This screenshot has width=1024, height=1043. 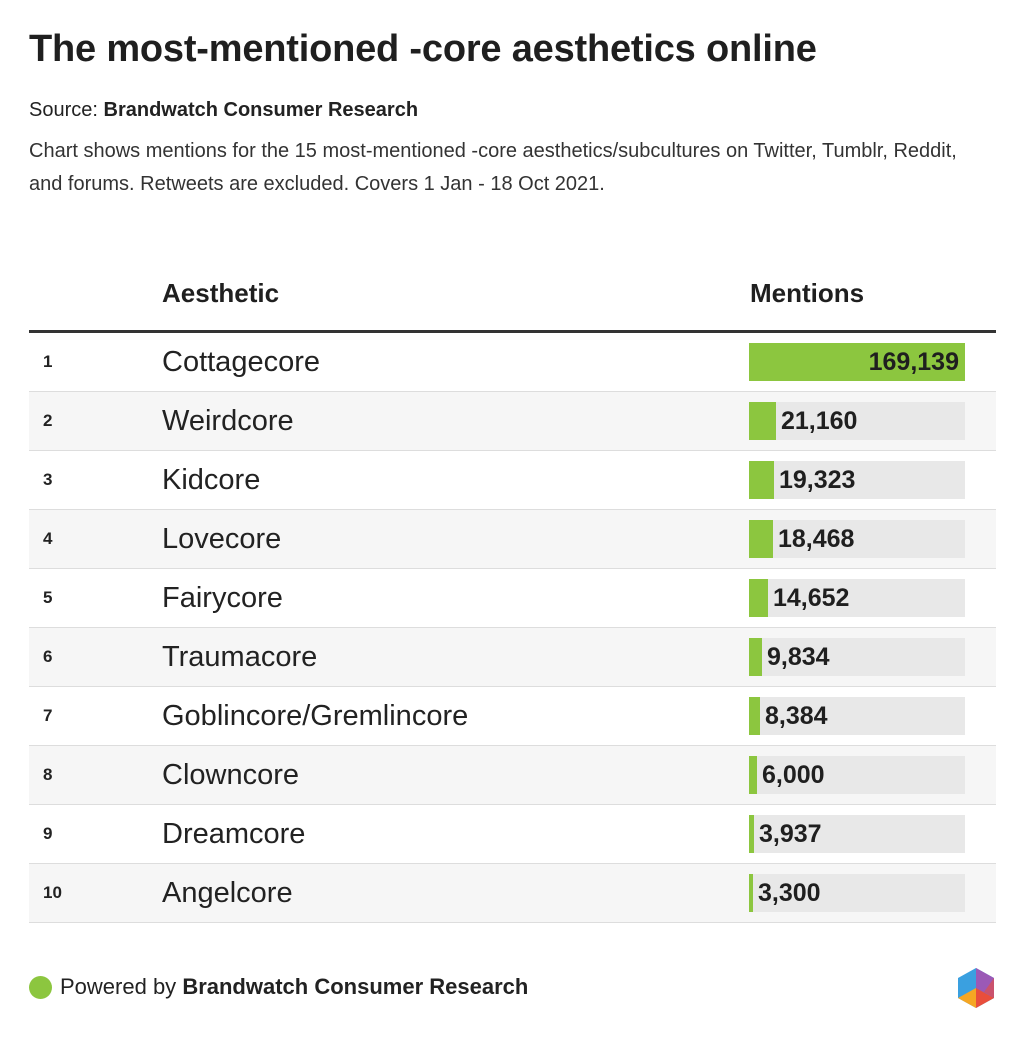 What do you see at coordinates (798, 657) in the screenshot?
I see `mentions-value: 9,834` at bounding box center [798, 657].